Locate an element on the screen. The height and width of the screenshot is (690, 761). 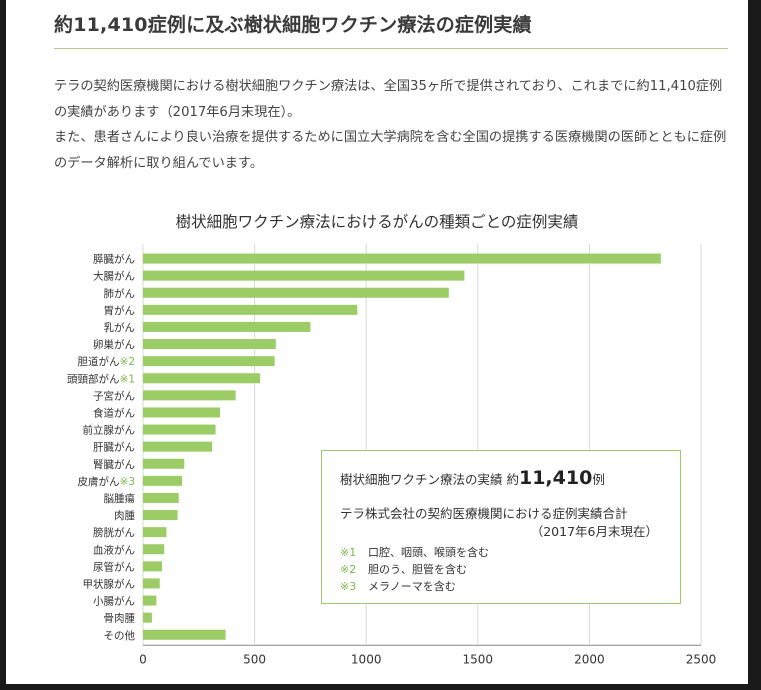
summary-notes: ※1 口腔、咽頭、喉頭を含む ※2 胆のう、胆管を含む ※3 メラノーマを含む is located at coordinates (414, 569).